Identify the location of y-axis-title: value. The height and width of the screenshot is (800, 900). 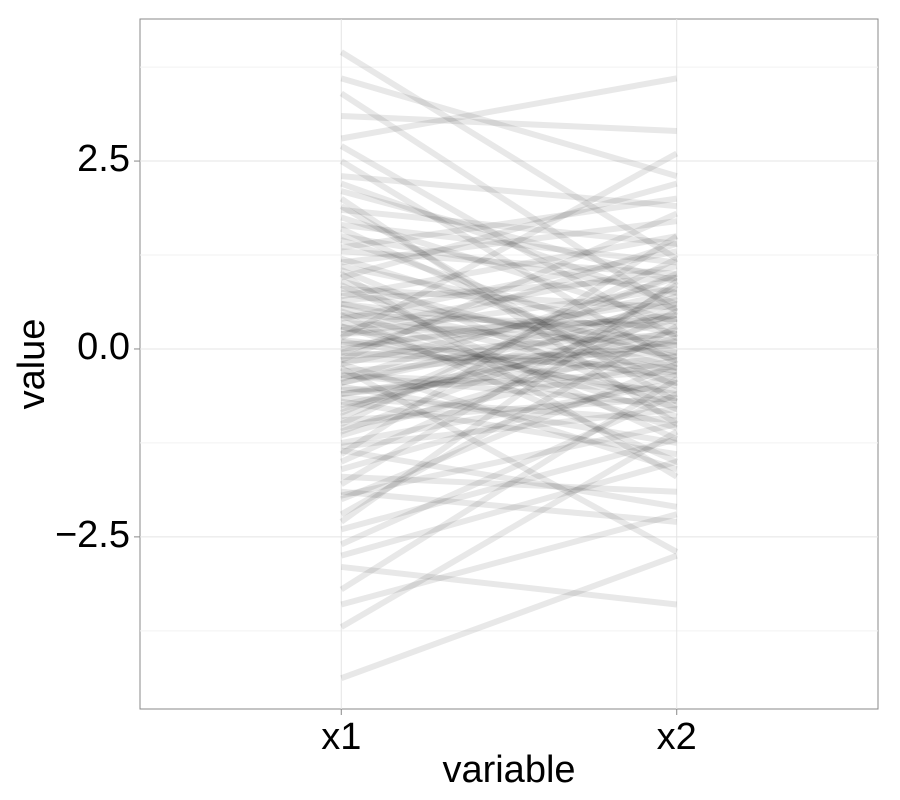
(32, 364).